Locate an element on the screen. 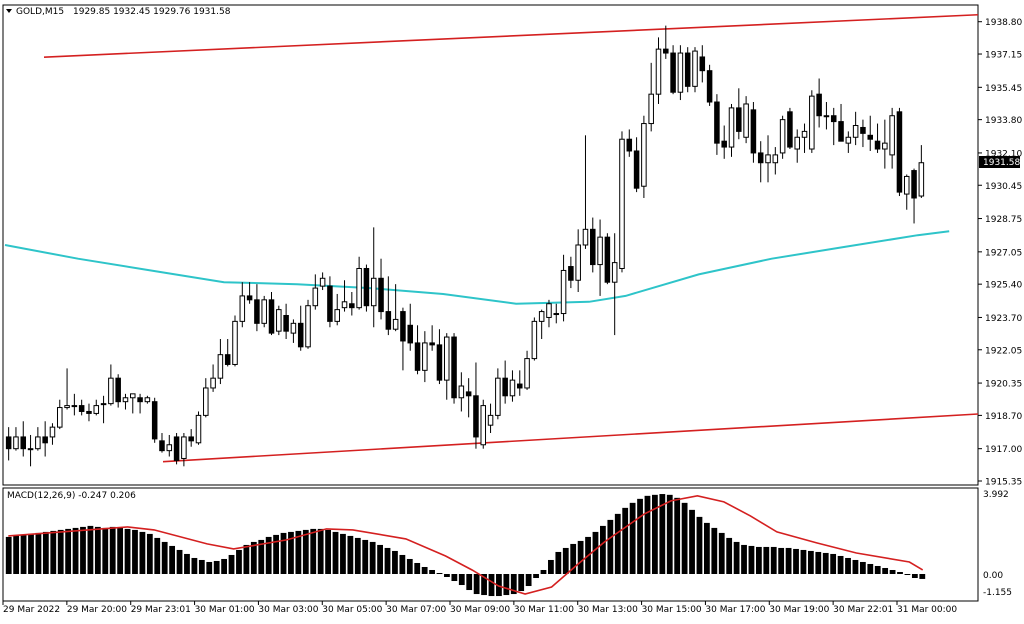 This screenshot has width=1024, height=624. price-tick-label: 1918.70 is located at coordinates (1003, 417).